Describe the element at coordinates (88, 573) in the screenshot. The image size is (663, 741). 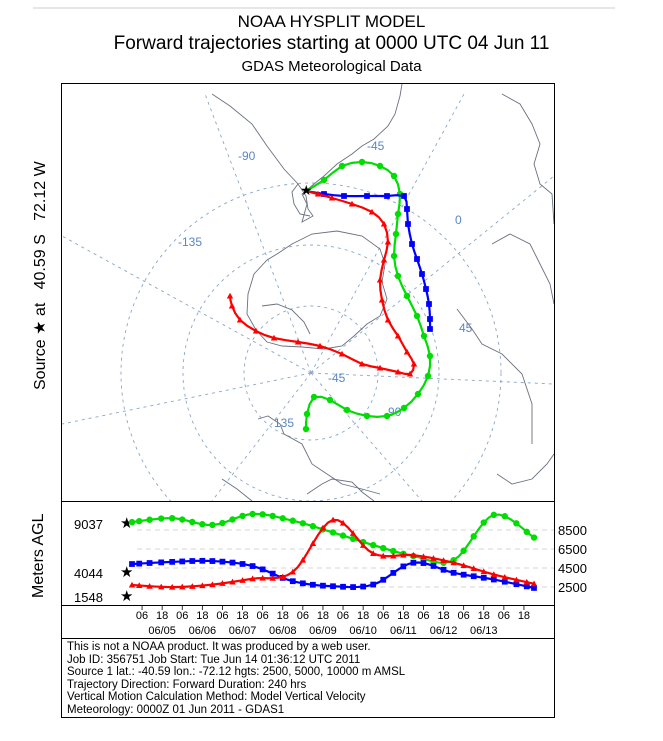
I see `start-level-4044: 4044` at that location.